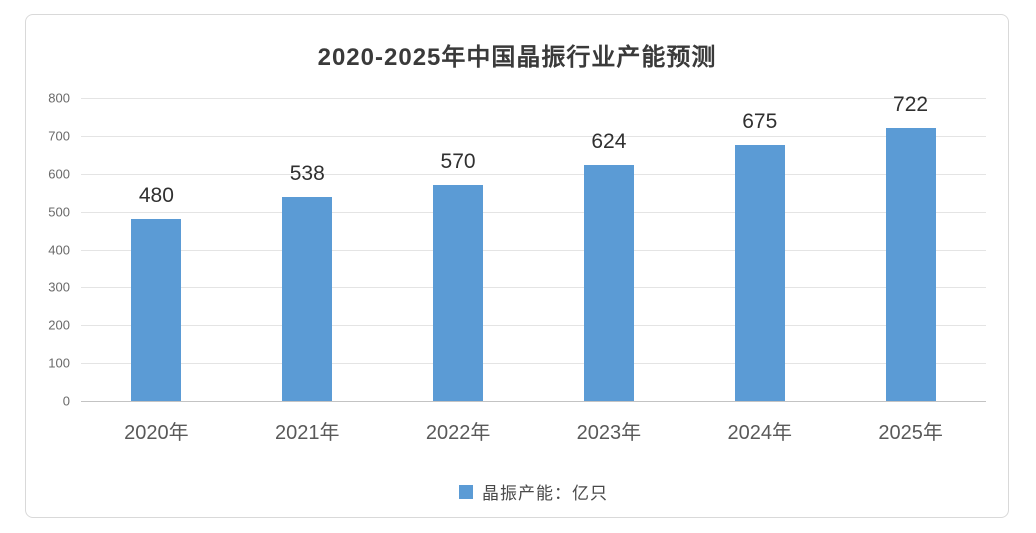 This screenshot has height=533, width=1036. I want to click on bar-2025年, so click(910, 264).